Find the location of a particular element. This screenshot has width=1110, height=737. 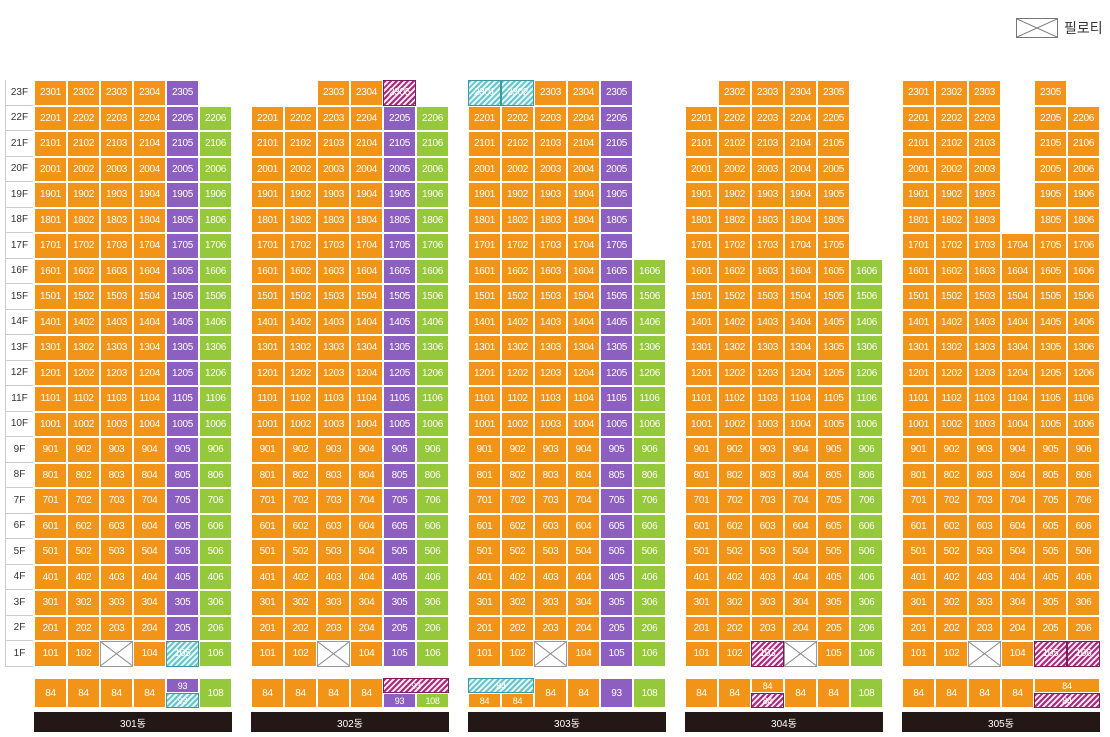

unit-cell: 904 is located at coordinates (800, 450).